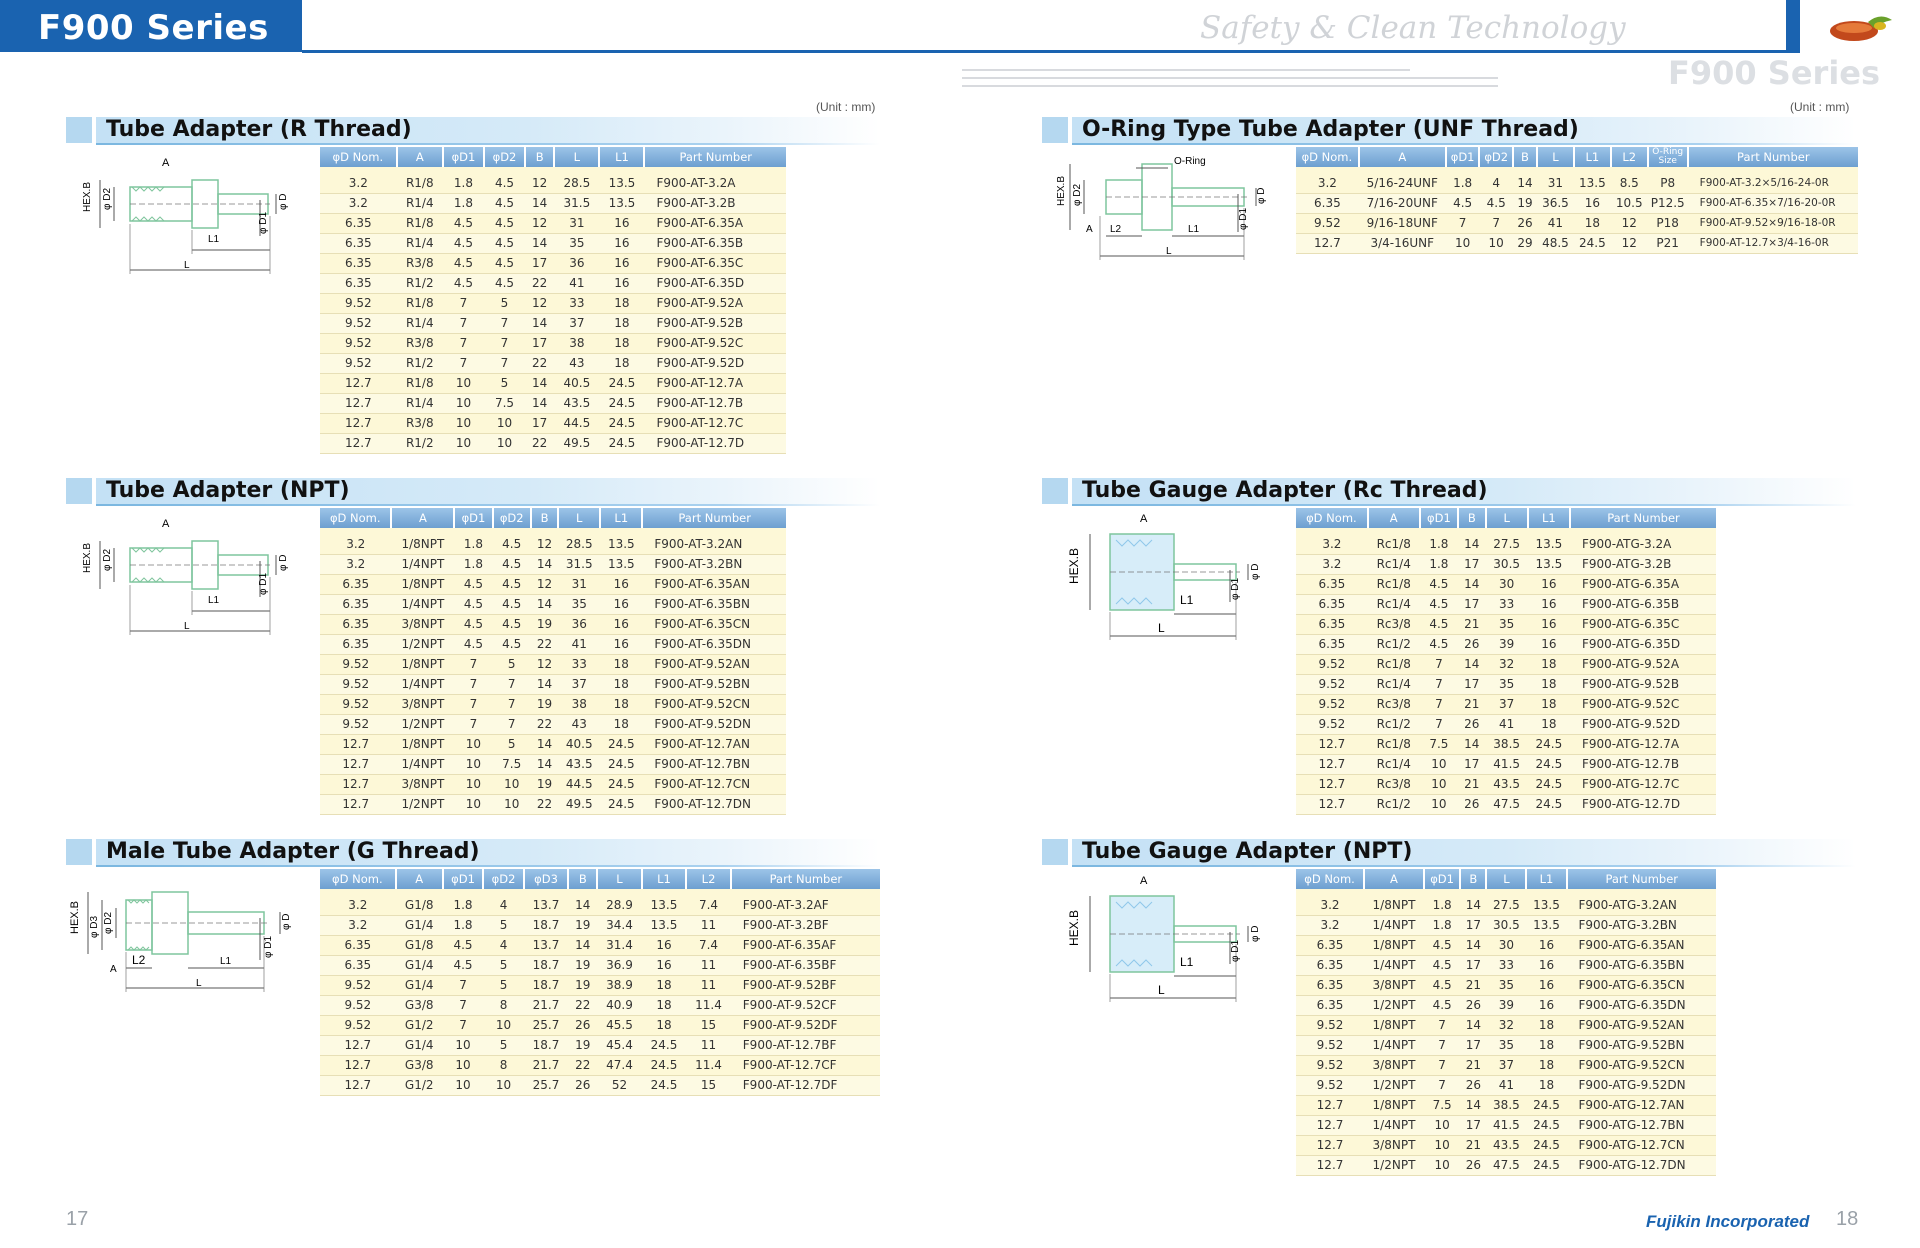 Image resolution: width=1920 pixels, height=1248 pixels. What do you see at coordinates (553, 283) in the screenshot?
I see `table-row: 6.35 R1/2 4.5 4.5 22 41 16 F900-AT-6.35D` at bounding box center [553, 283].